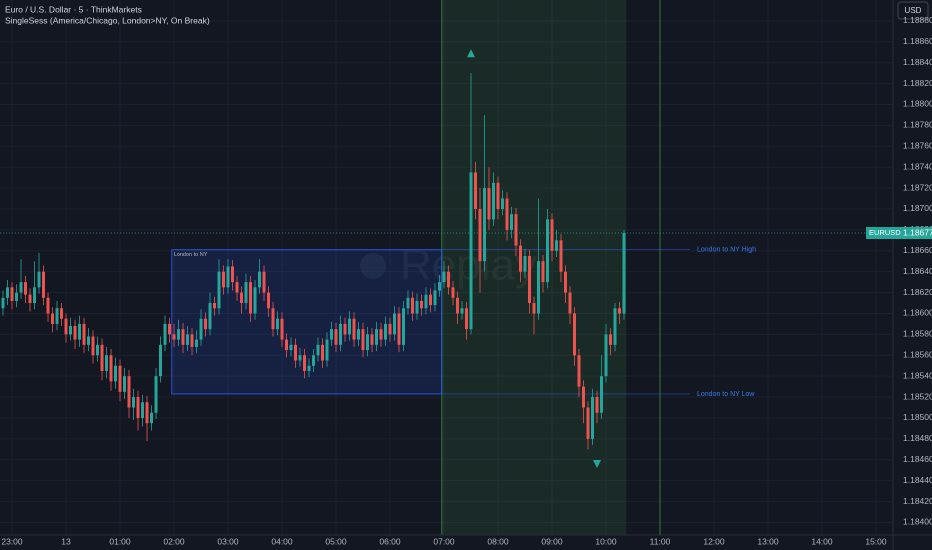  Describe the element at coordinates (917, 417) in the screenshot. I see `y-tick-label: 1.18500` at that location.